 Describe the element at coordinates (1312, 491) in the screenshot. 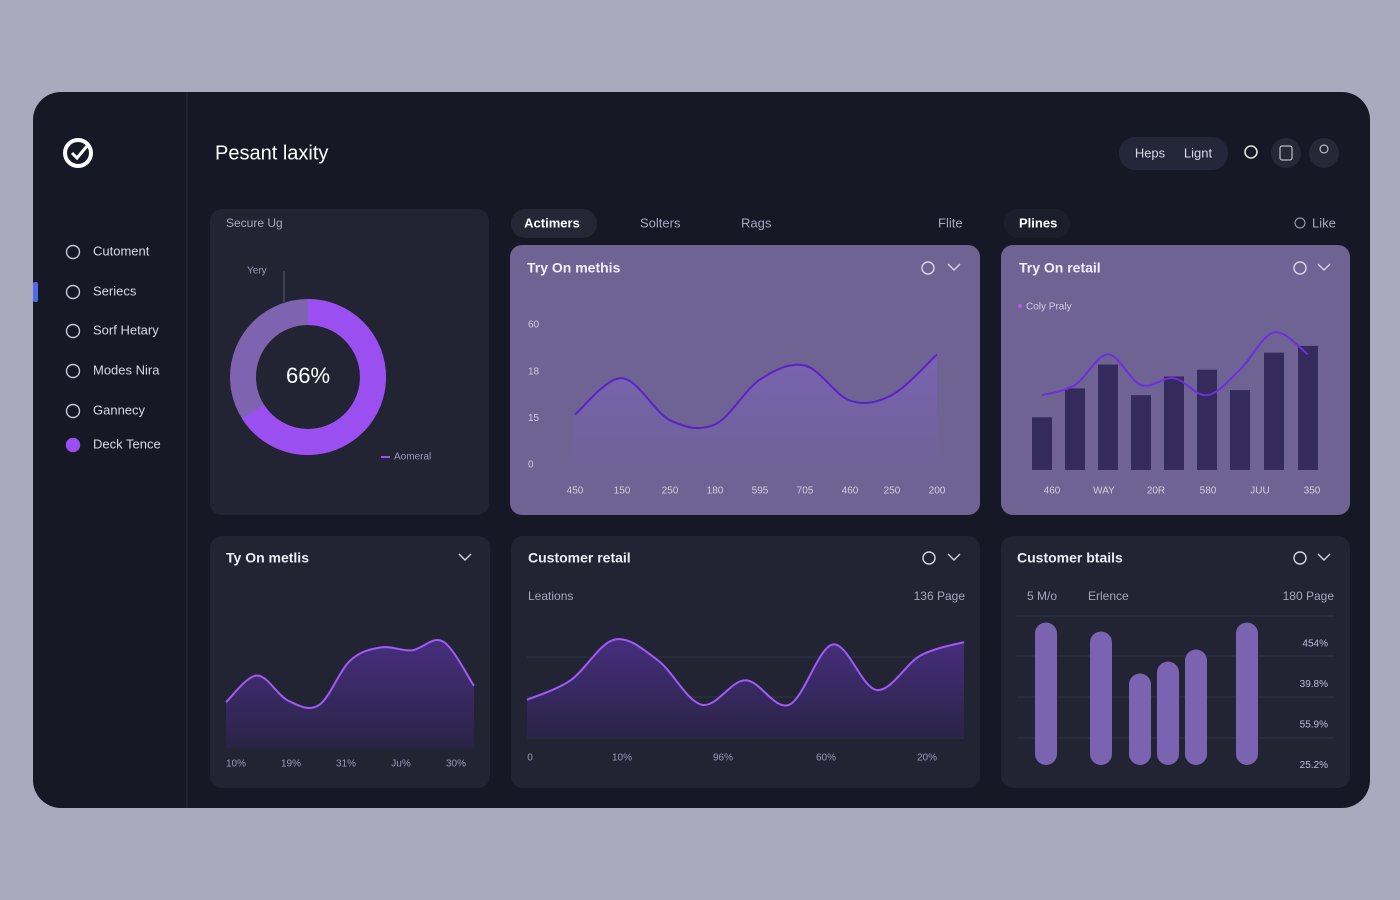

I see `x-axis-label: 350` at that location.